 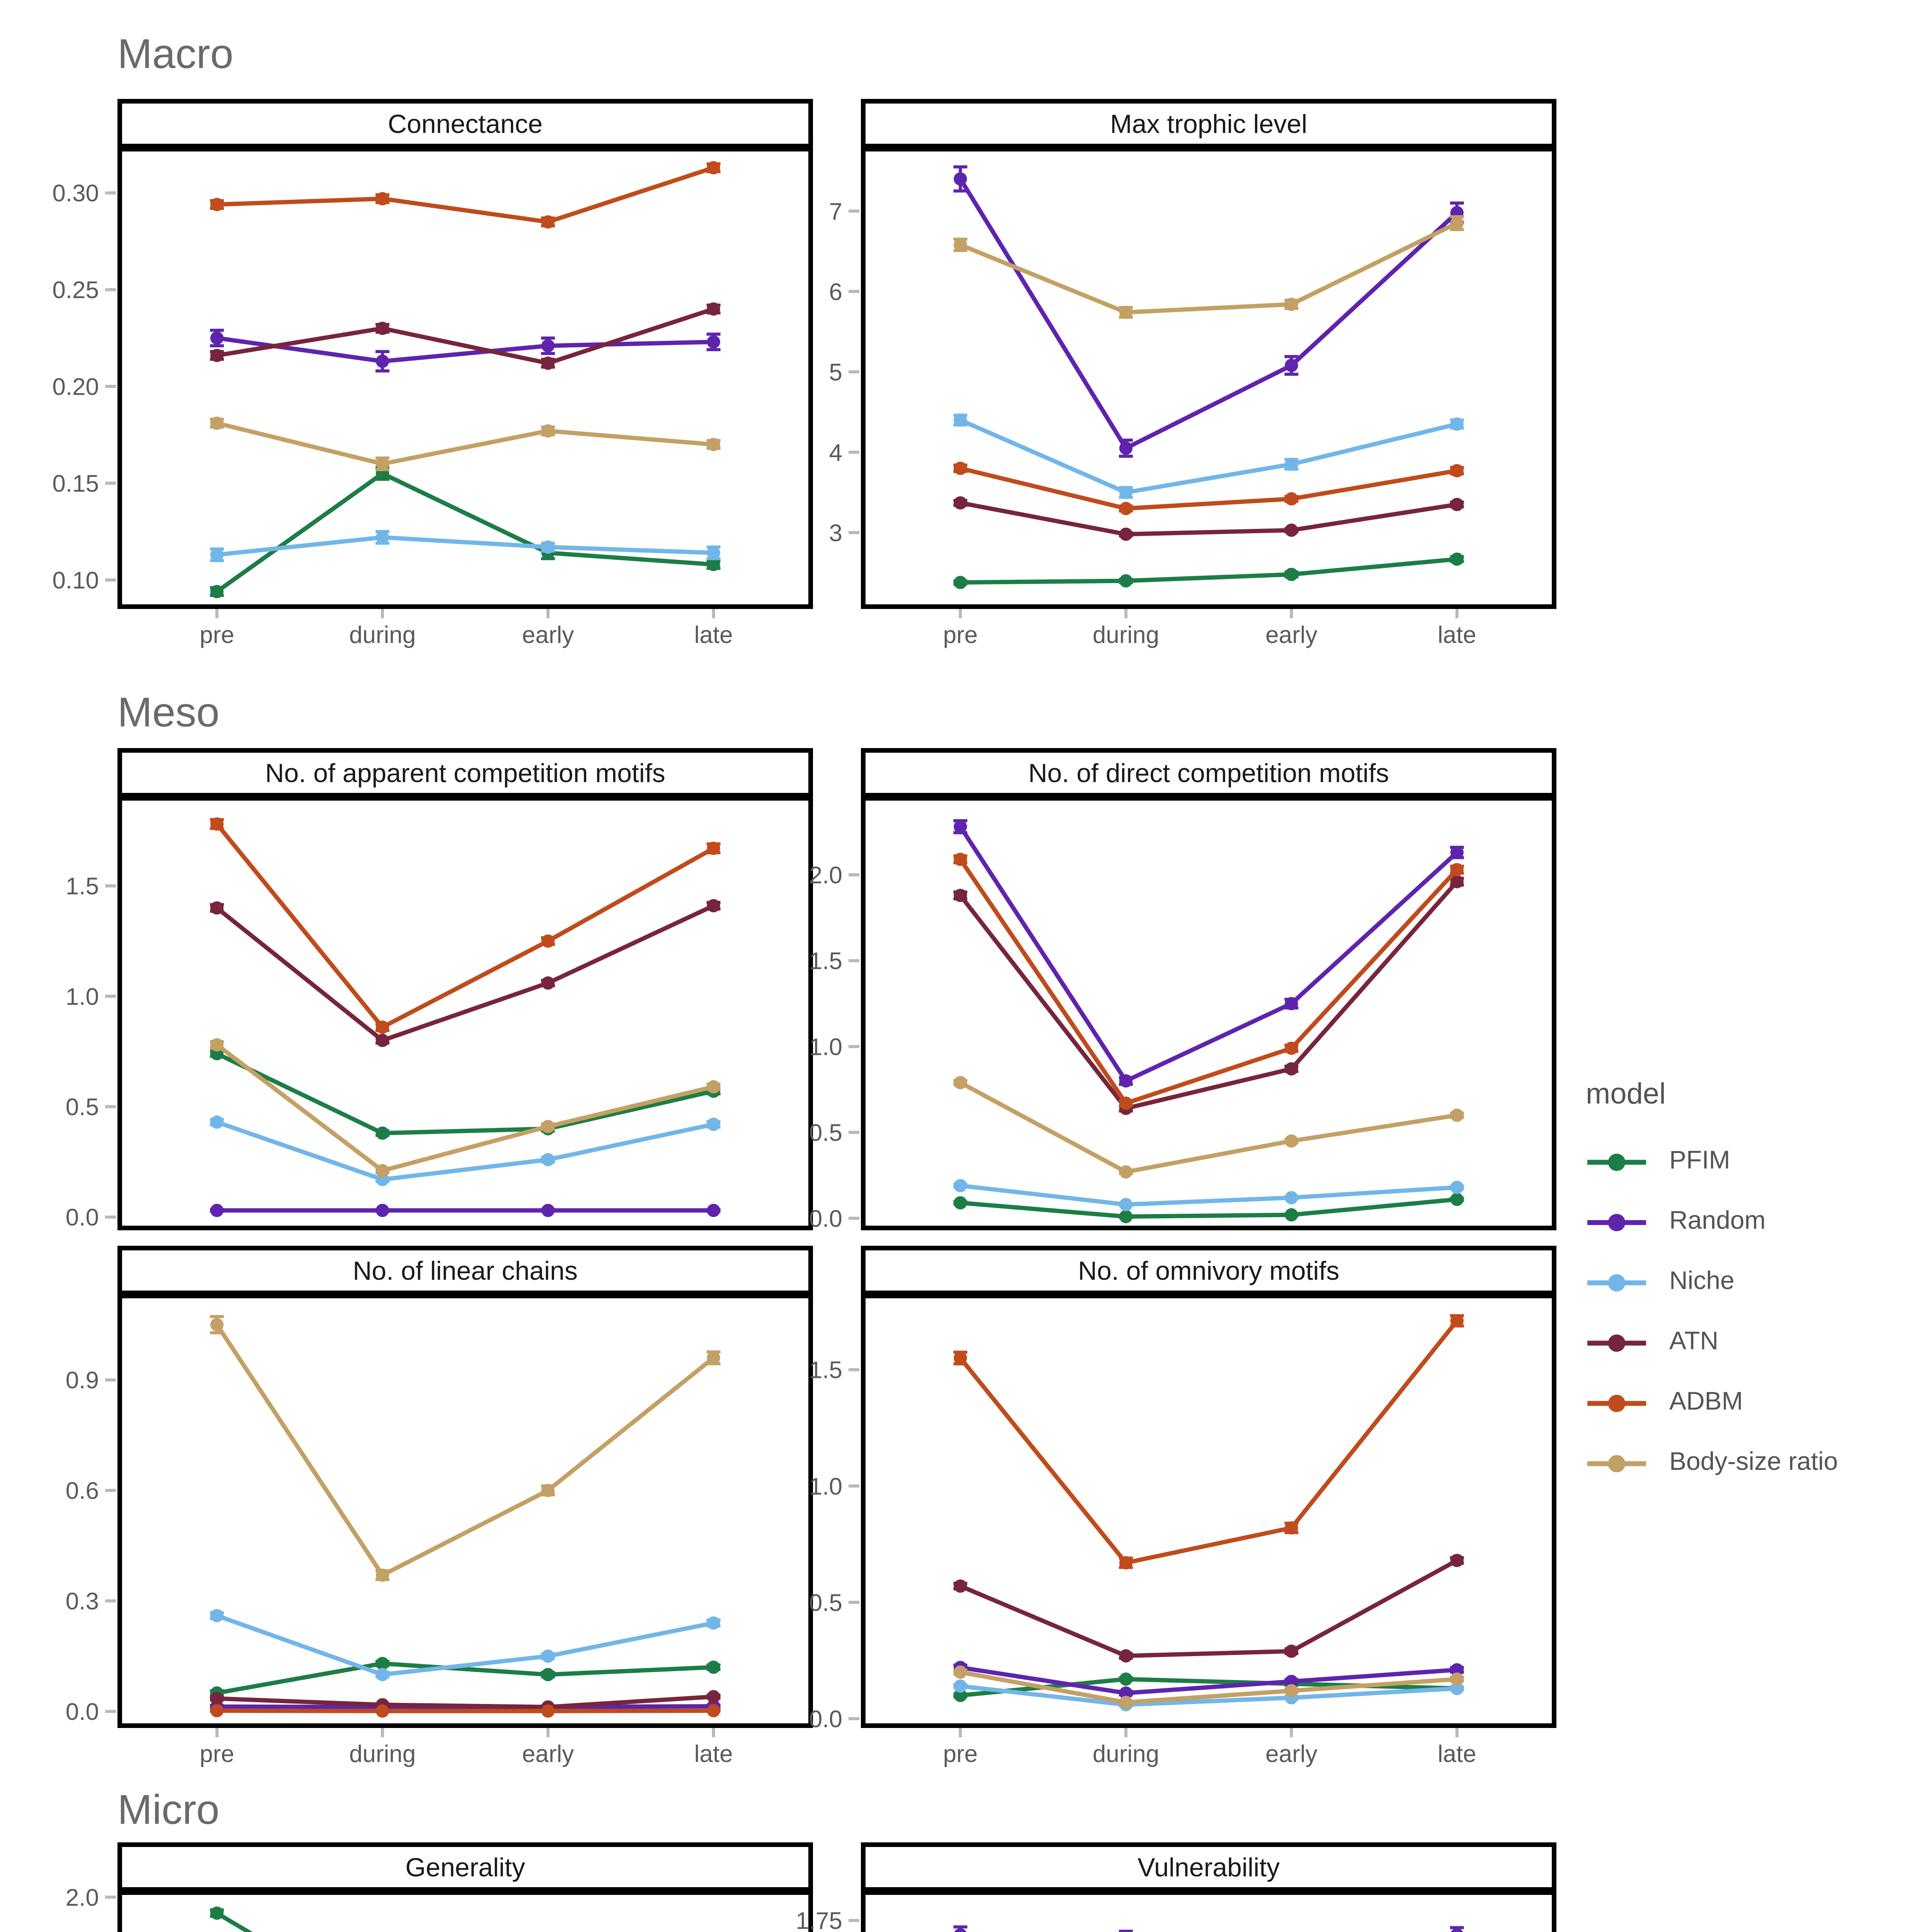 I want to click on y-tick-label: 0.10, so click(x=75, y=581).